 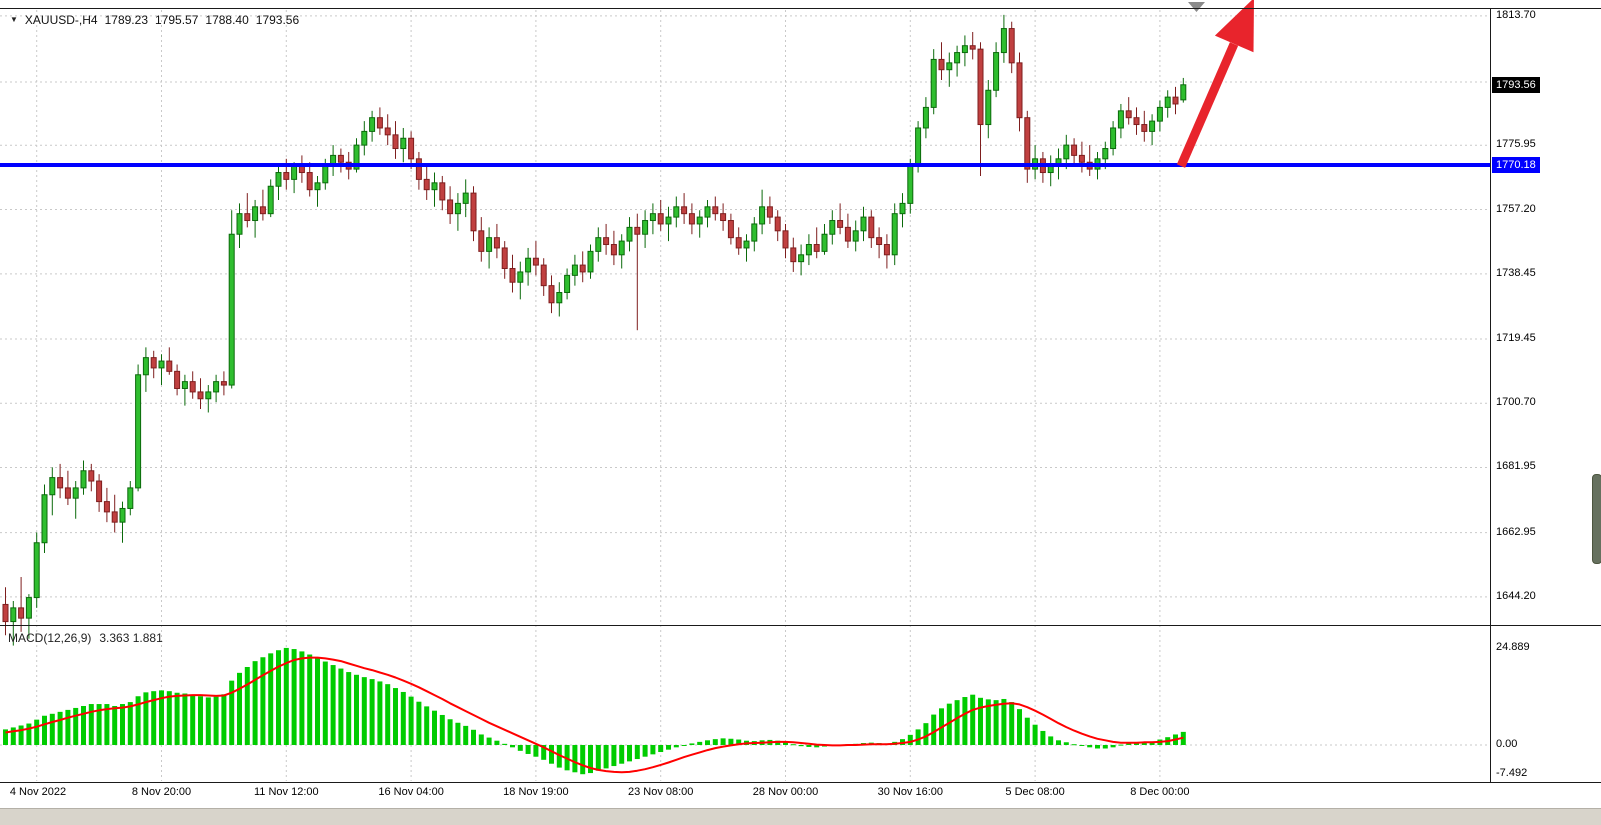 I want to click on triangle-down-icon: ▼, so click(x=14, y=19).